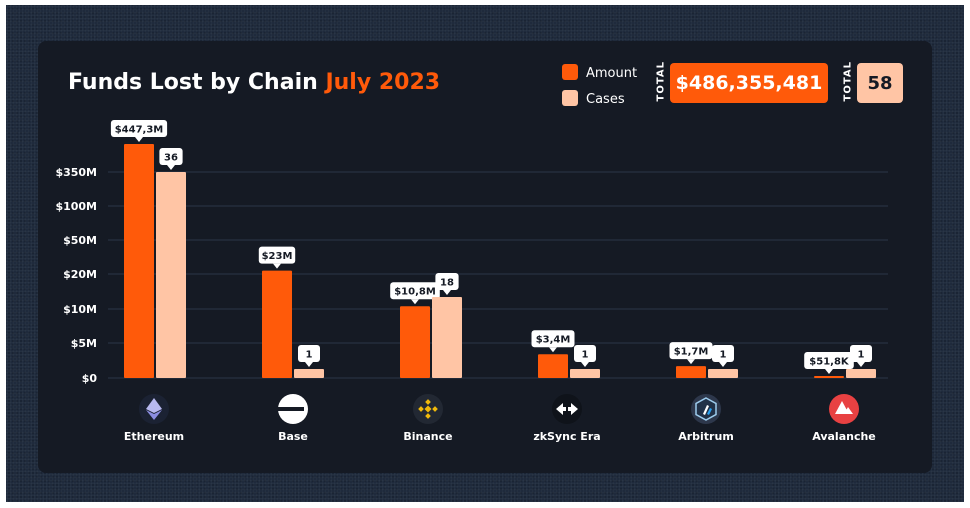 This screenshot has height=508, width=970. Describe the element at coordinates (80, 309) in the screenshot. I see `y-tick-label: $10M` at that location.